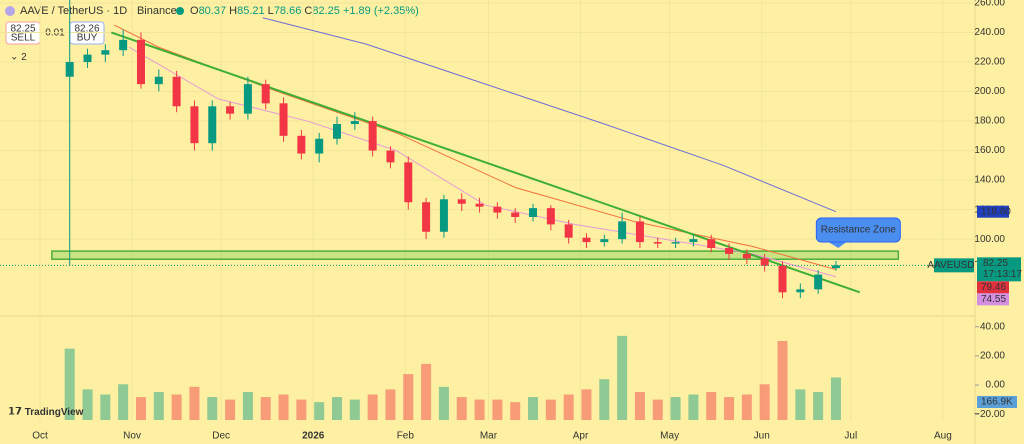 The width and height of the screenshot is (1024, 444). What do you see at coordinates (24, 57) in the screenshot?
I see `layers: 2` at bounding box center [24, 57].